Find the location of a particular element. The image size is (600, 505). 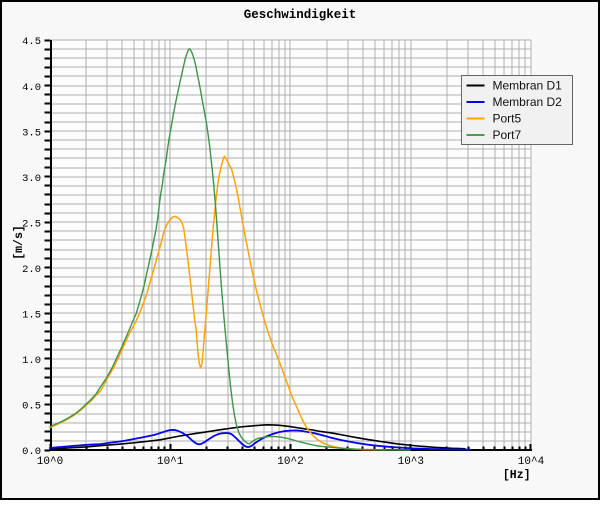

svg-text: [Hz] is located at coordinates (517, 475).